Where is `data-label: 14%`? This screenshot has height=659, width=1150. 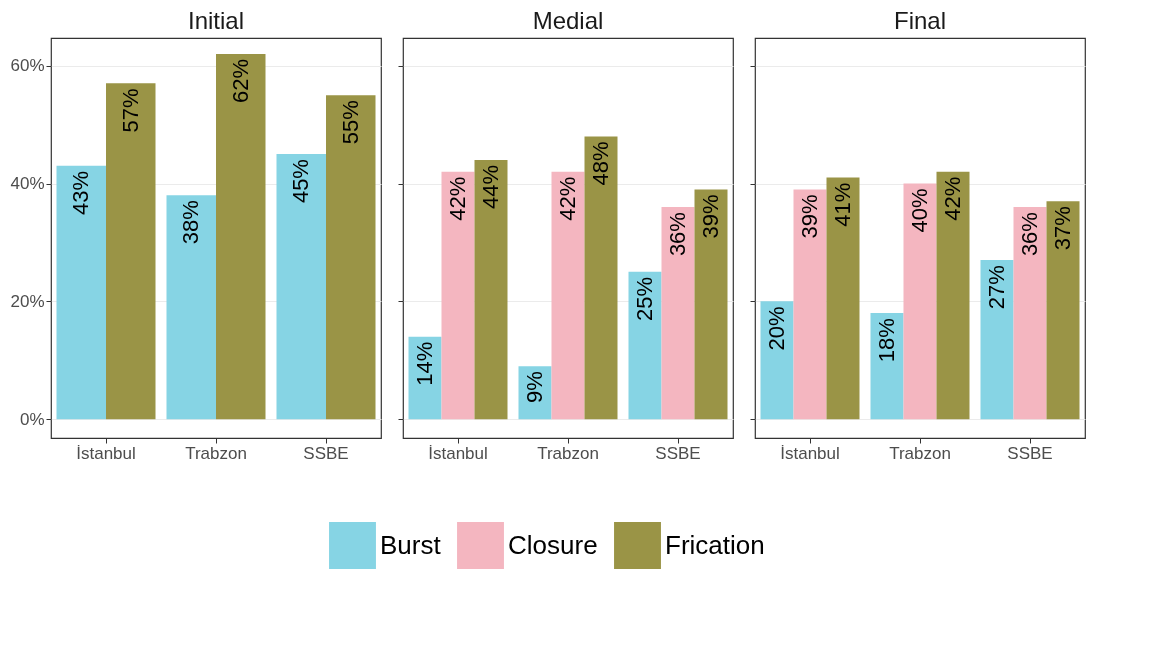 data-label: 14% is located at coordinates (424, 363).